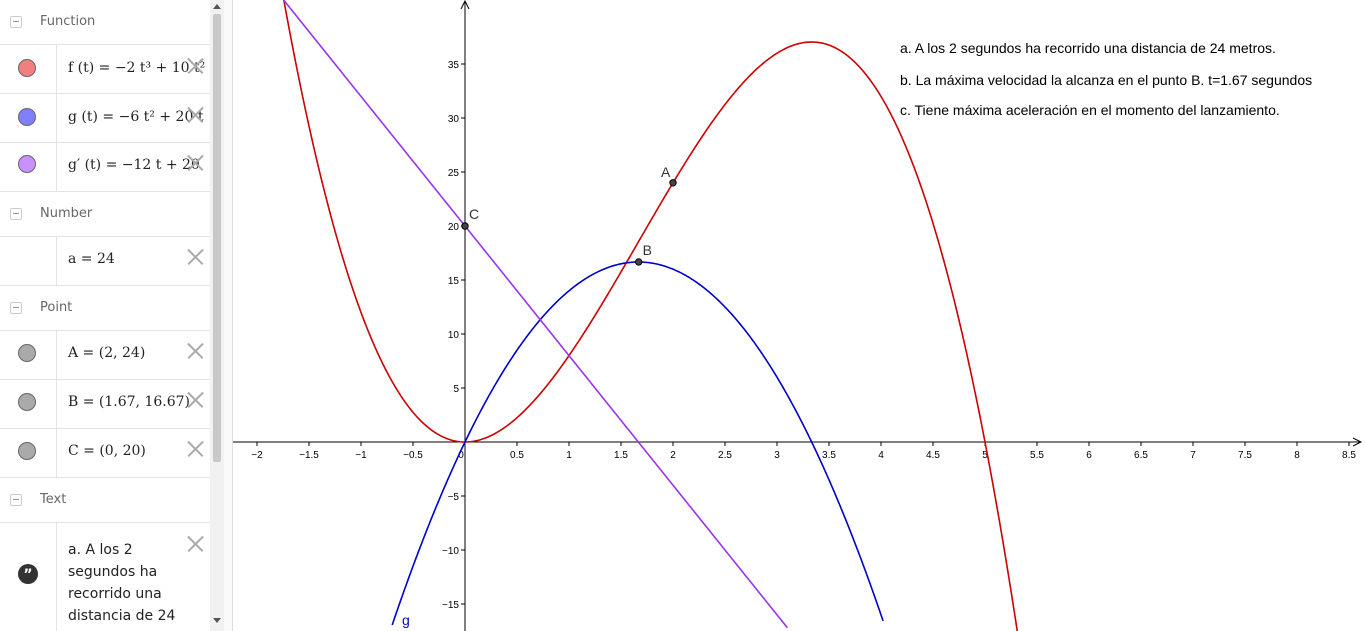 The image size is (1366, 631). Describe the element at coordinates (454, 335) in the screenshot. I see `y-tick-label: 10` at that location.